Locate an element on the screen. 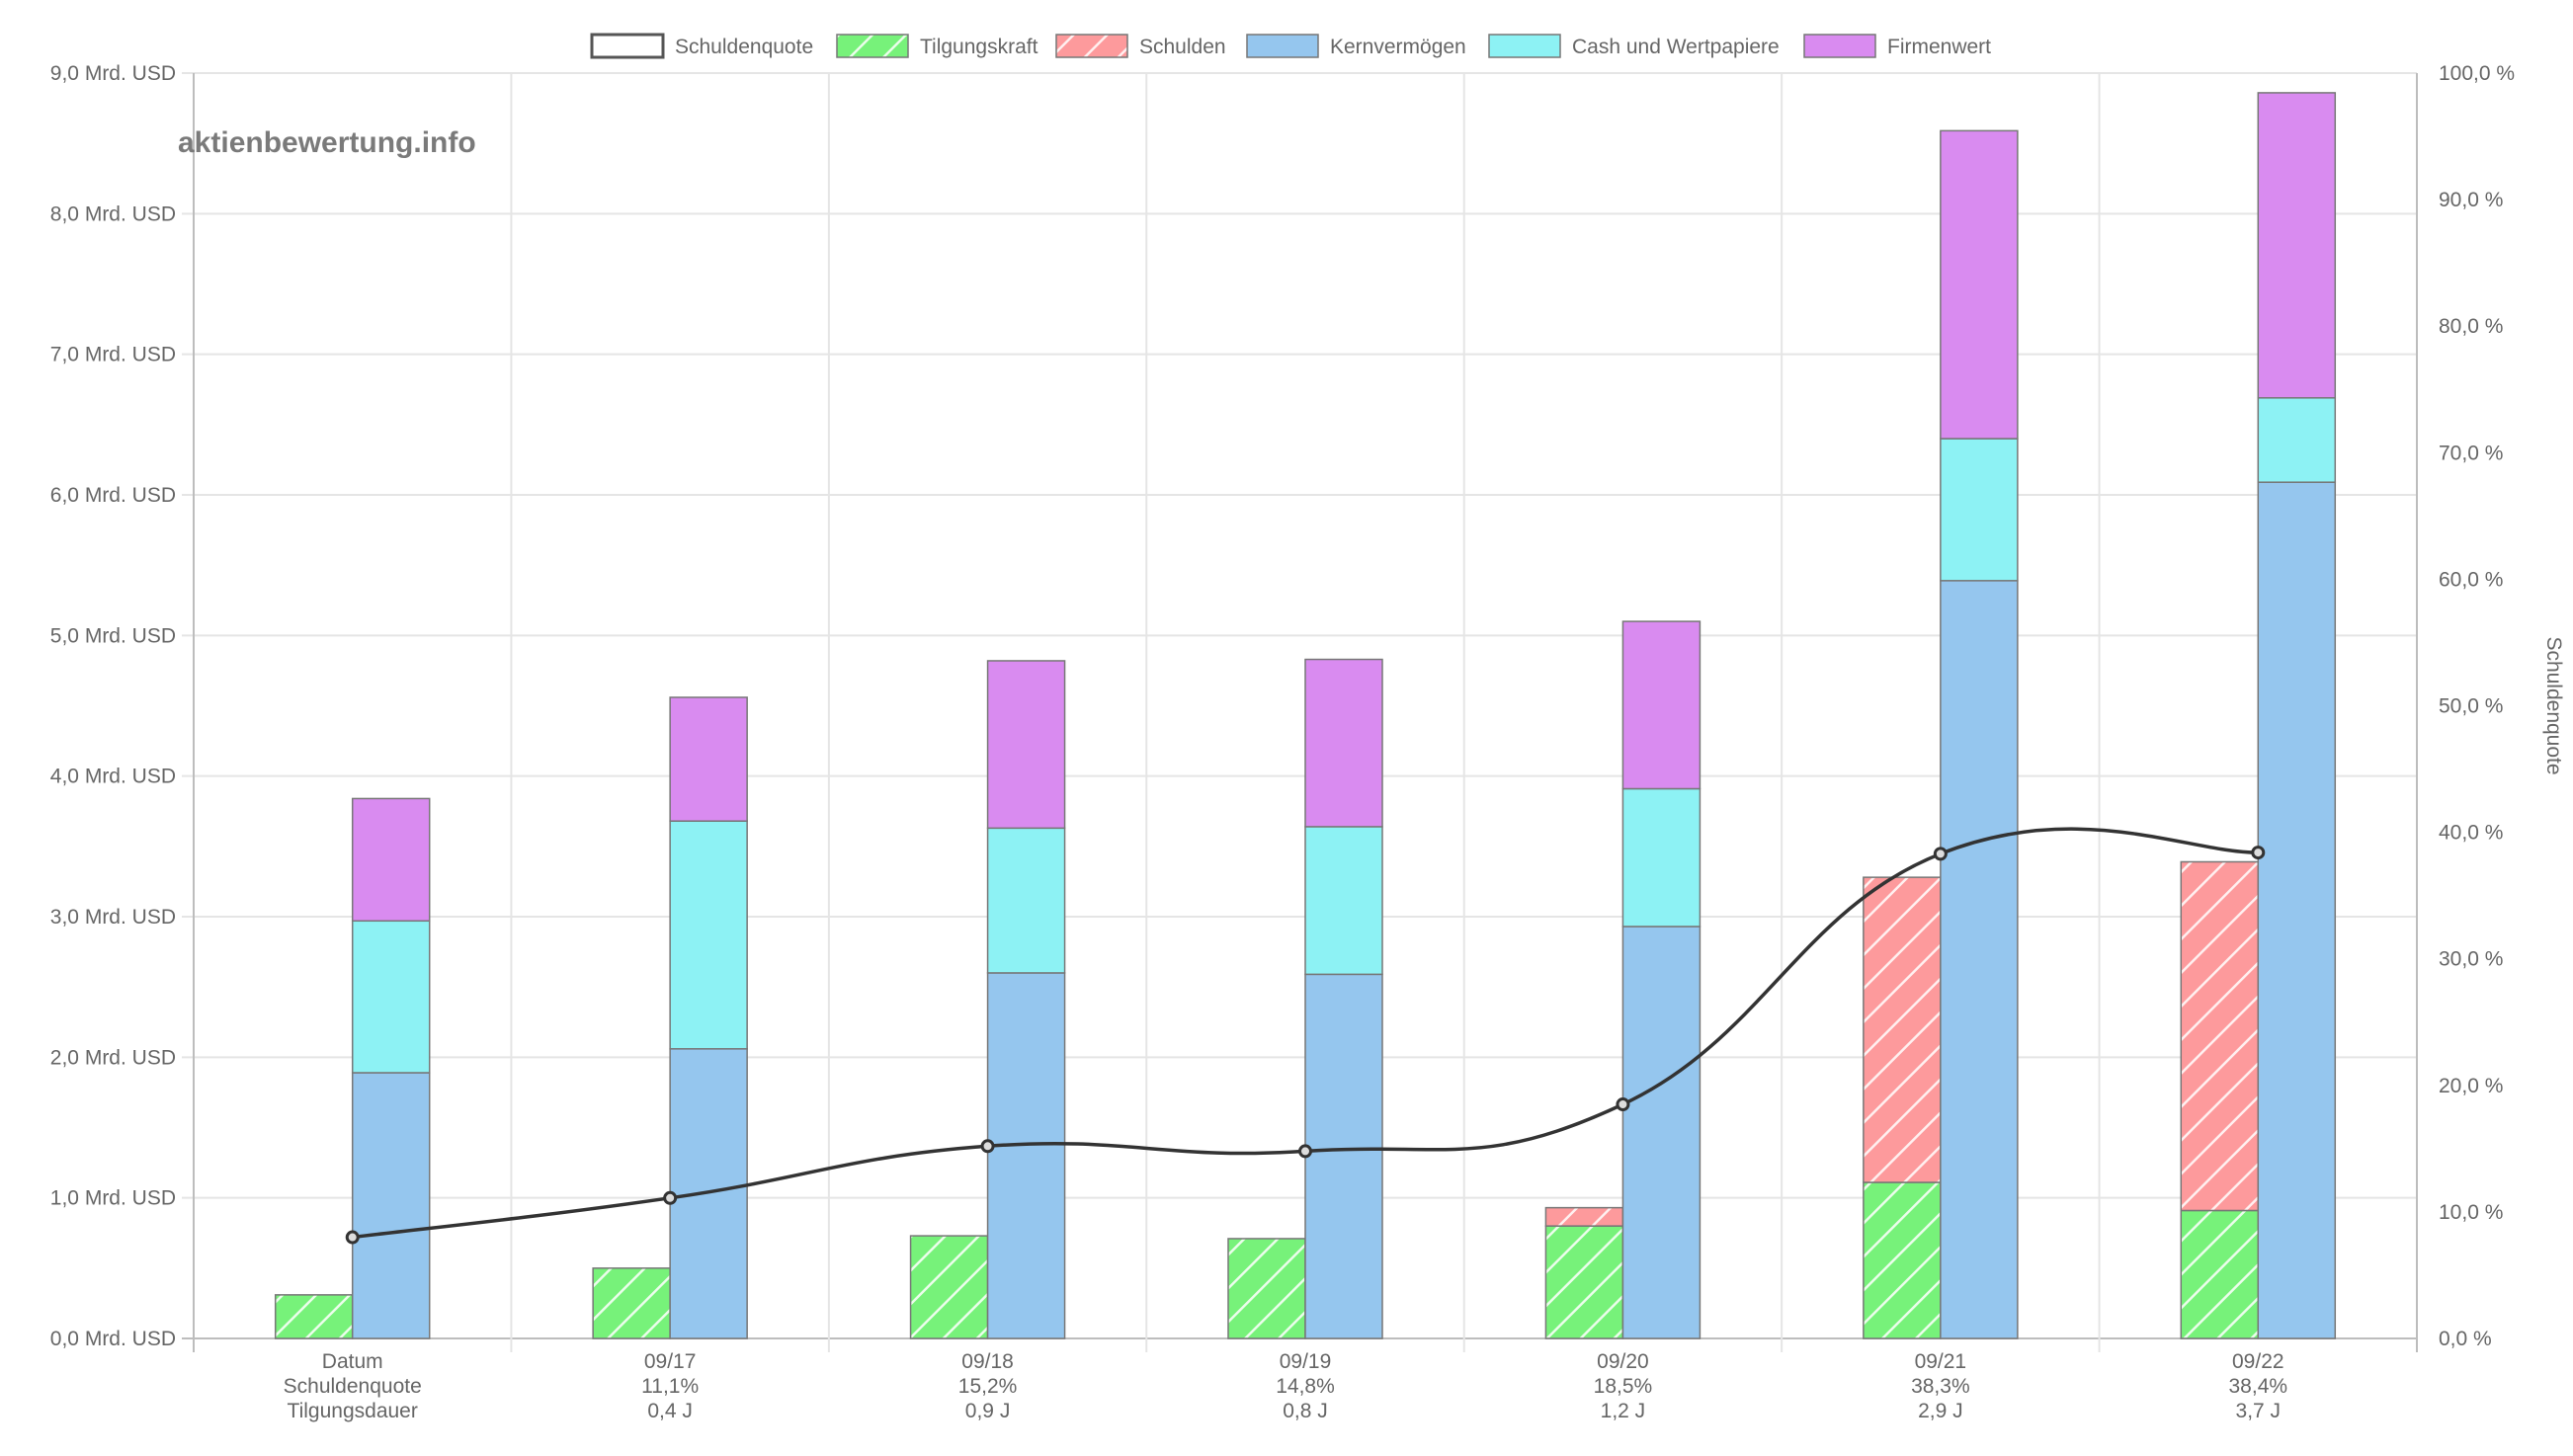  legend-label: Kernvermögen is located at coordinates (1398, 47).